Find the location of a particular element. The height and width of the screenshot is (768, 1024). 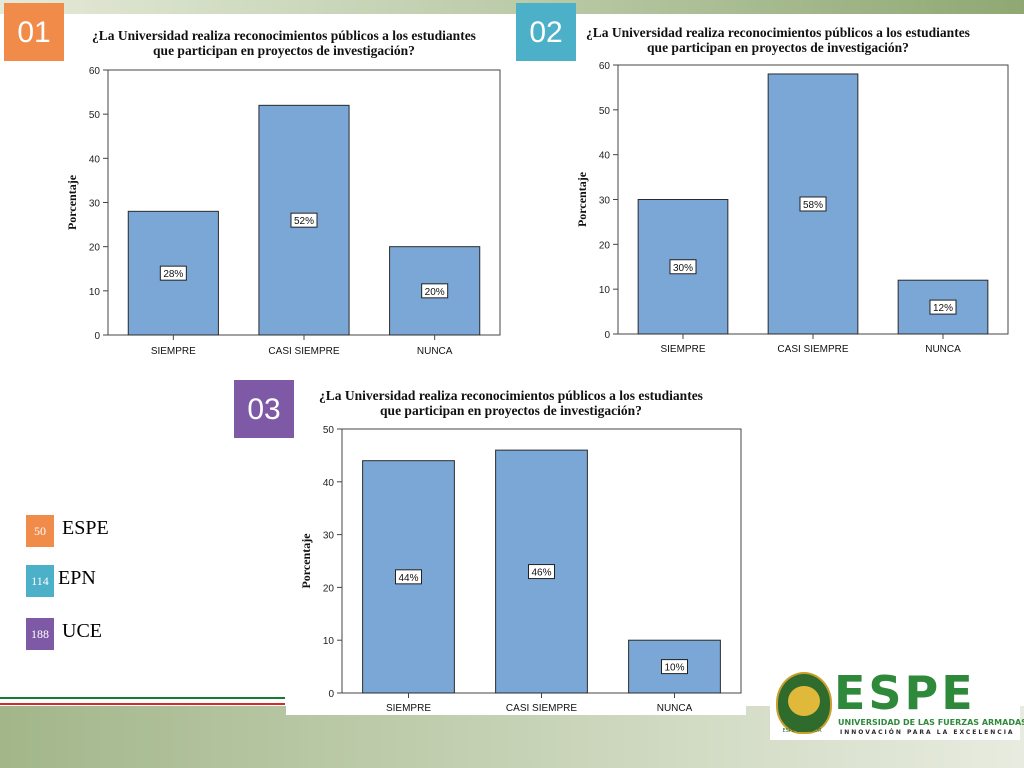

flag-line-red is located at coordinates (142, 704).